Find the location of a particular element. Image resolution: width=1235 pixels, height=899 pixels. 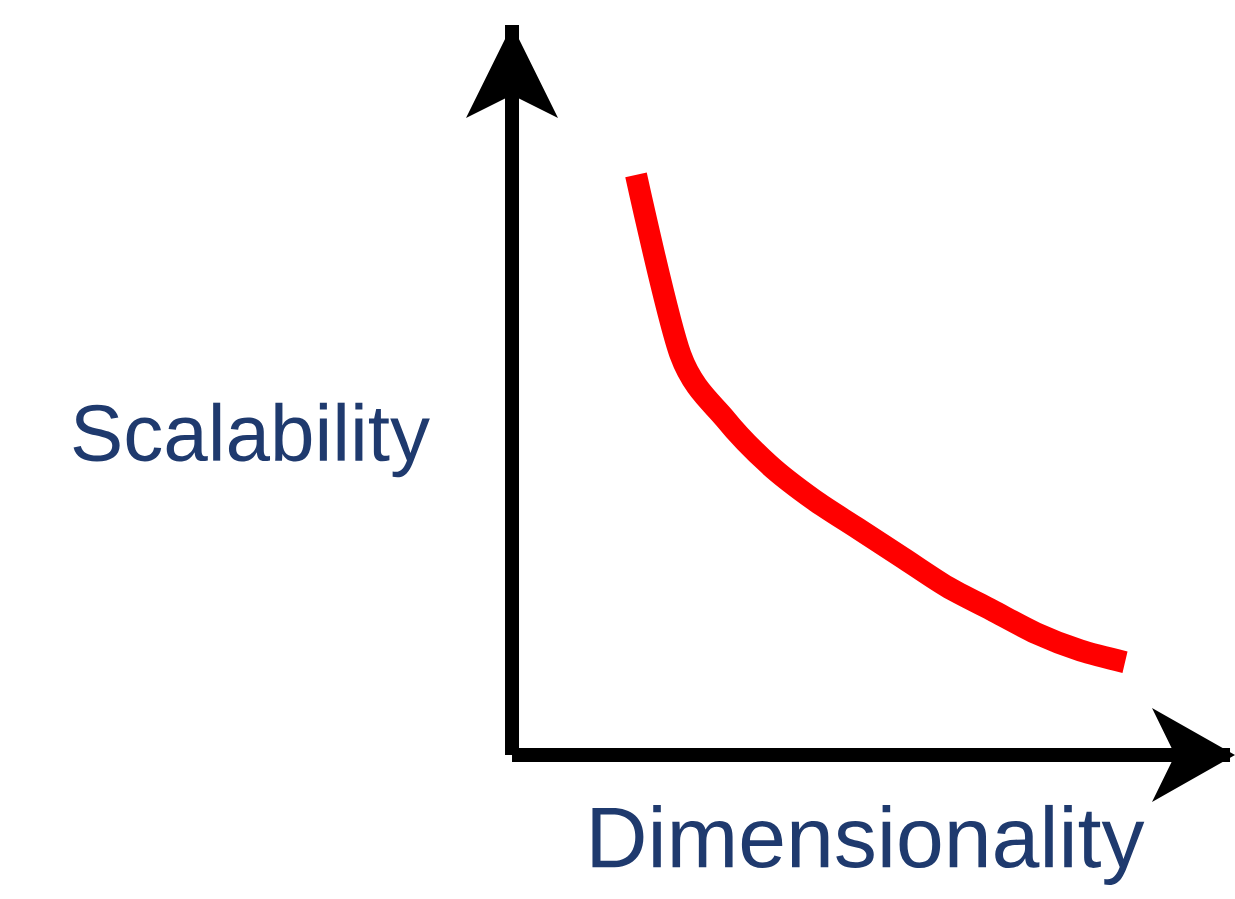

x-axis-title: Dimensionality is located at coordinates (868, 845).